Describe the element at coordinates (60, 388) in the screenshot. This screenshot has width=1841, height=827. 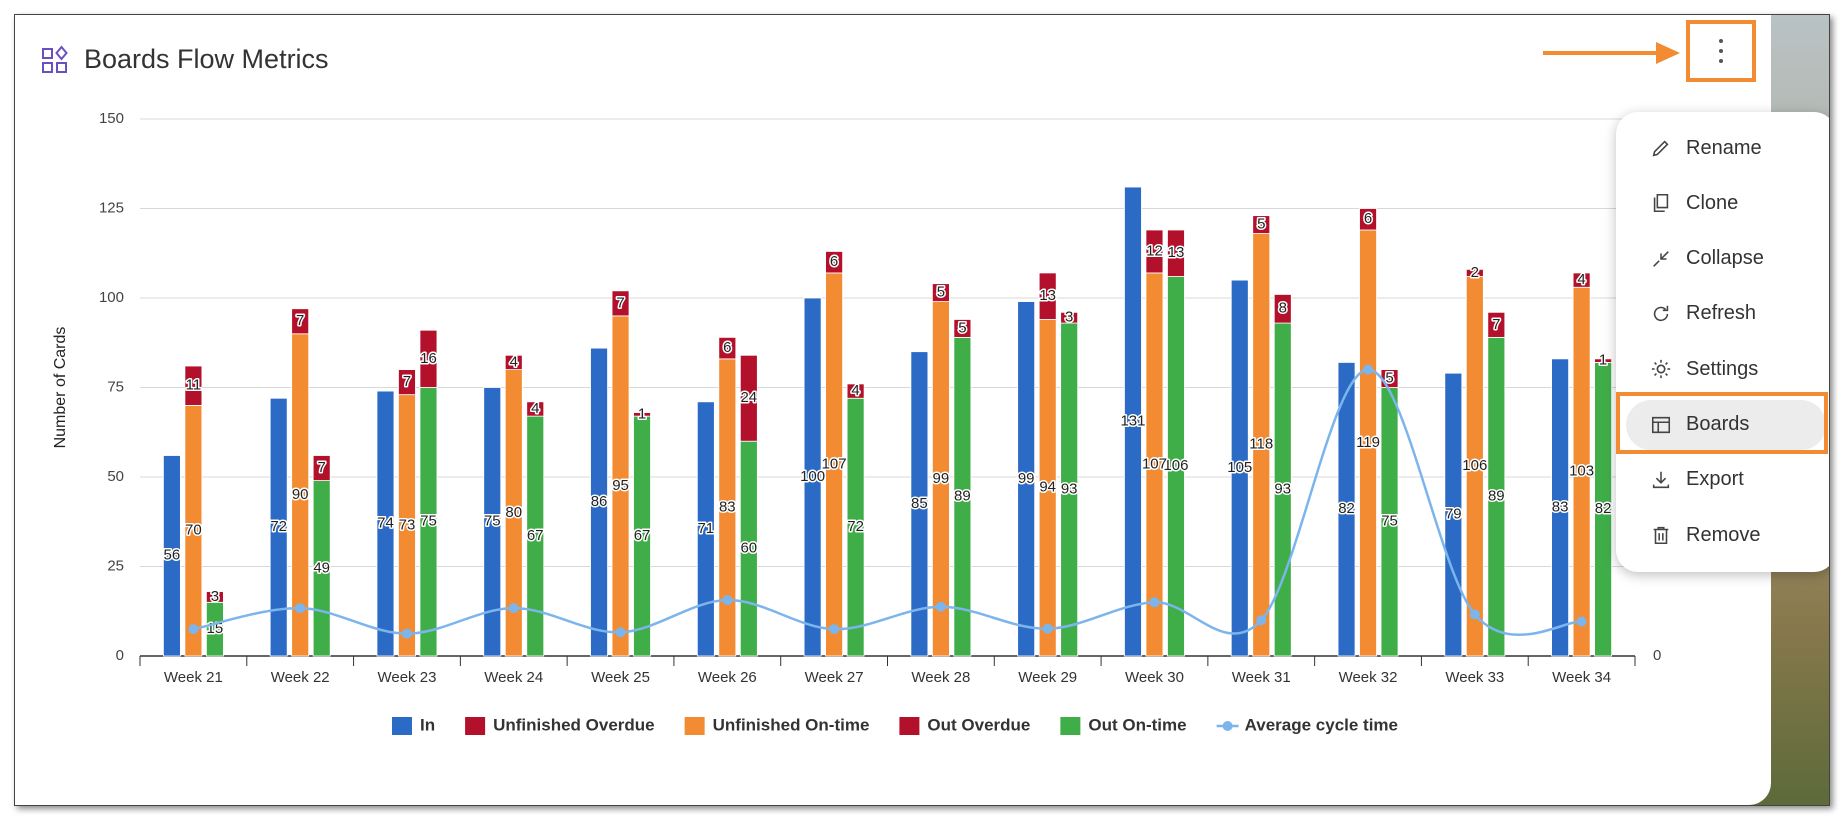
I see `y-axis-label: Number of Cards` at that location.